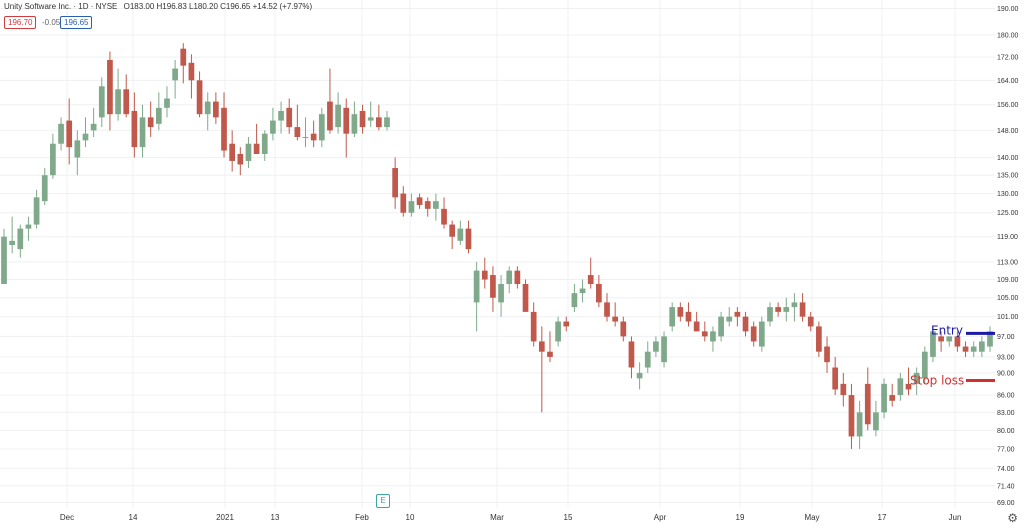 The image size is (1024, 528). Describe the element at coordinates (1008, 9) in the screenshot. I see `y-tick-label: 190.00` at that location.